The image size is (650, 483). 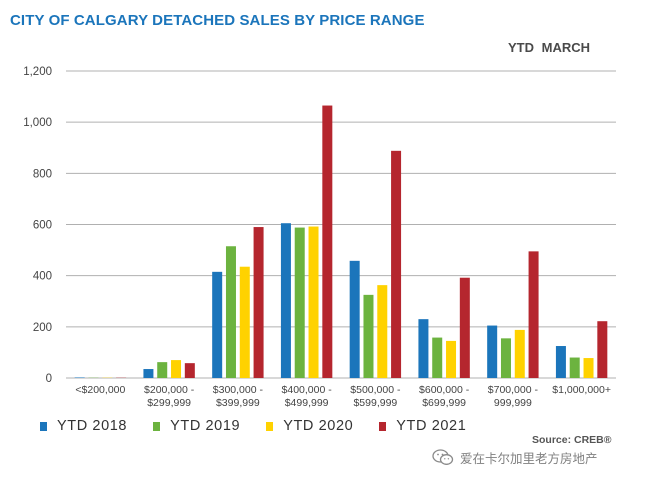 What do you see at coordinates (37, 123) in the screenshot?
I see `y-tick-label: 1,000` at bounding box center [37, 123].